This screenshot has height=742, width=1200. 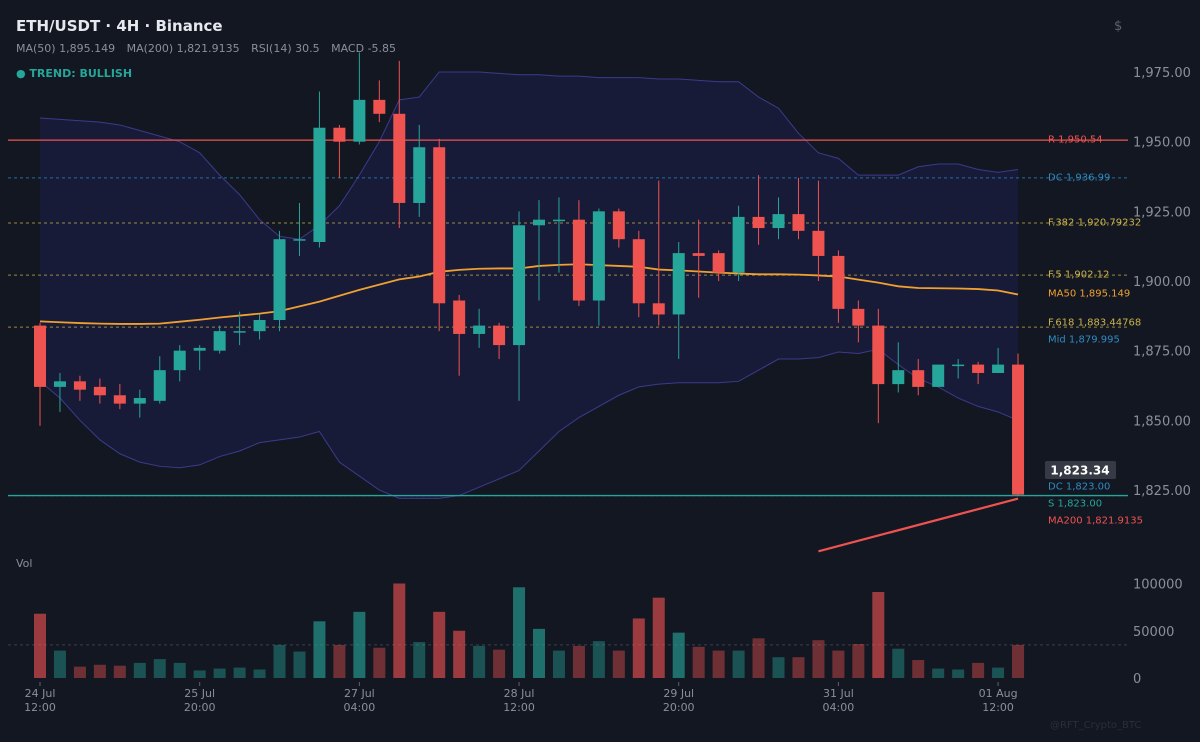 What do you see at coordinates (1162, 491) in the screenshot?
I see `price-tick-label: 1,825.00` at bounding box center [1162, 491].